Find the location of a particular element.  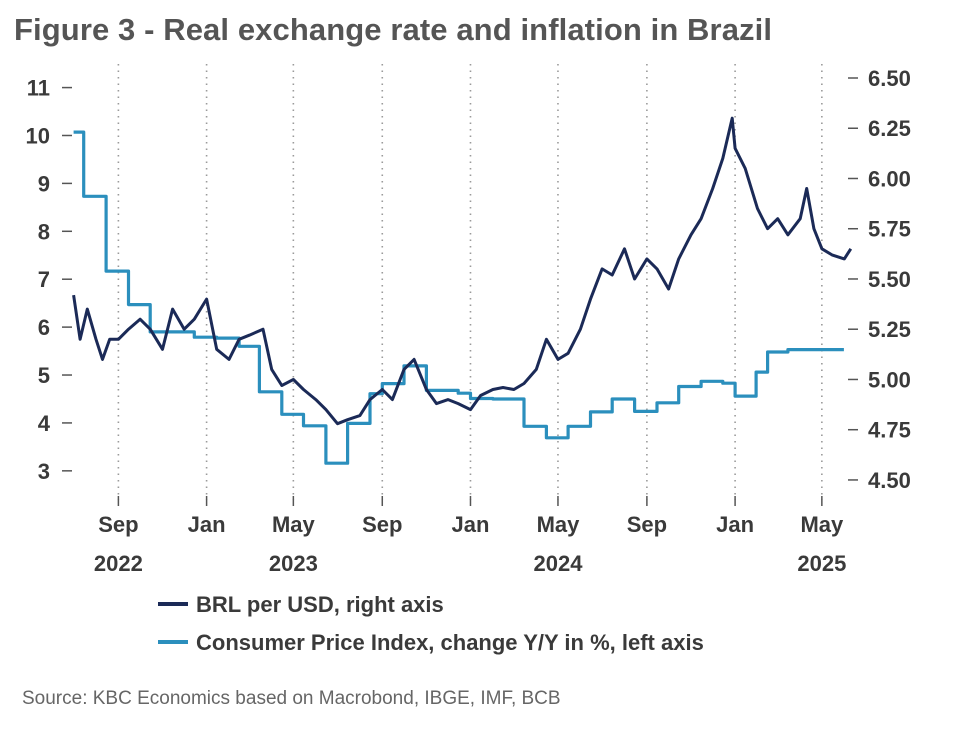

y-right-tick-label-2: 5.00 is located at coordinates (889, 379).